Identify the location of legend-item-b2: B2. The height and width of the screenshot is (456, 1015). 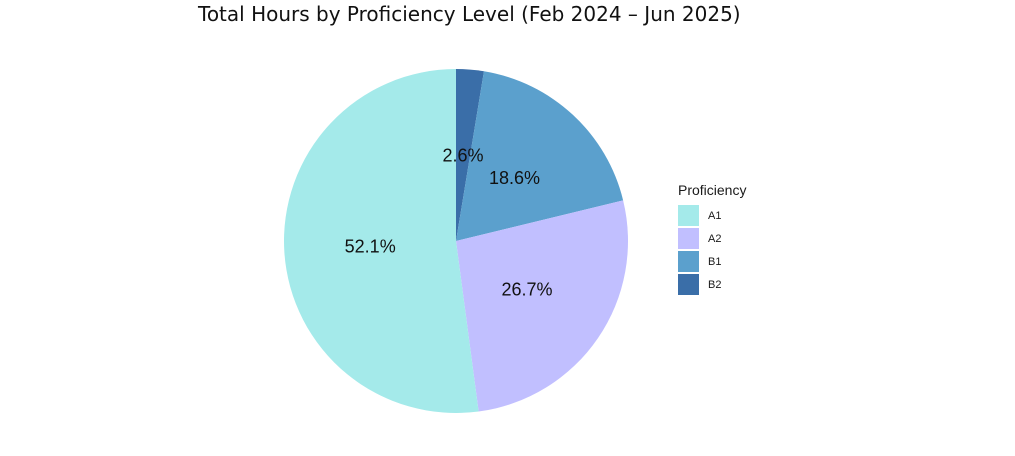
(712, 284).